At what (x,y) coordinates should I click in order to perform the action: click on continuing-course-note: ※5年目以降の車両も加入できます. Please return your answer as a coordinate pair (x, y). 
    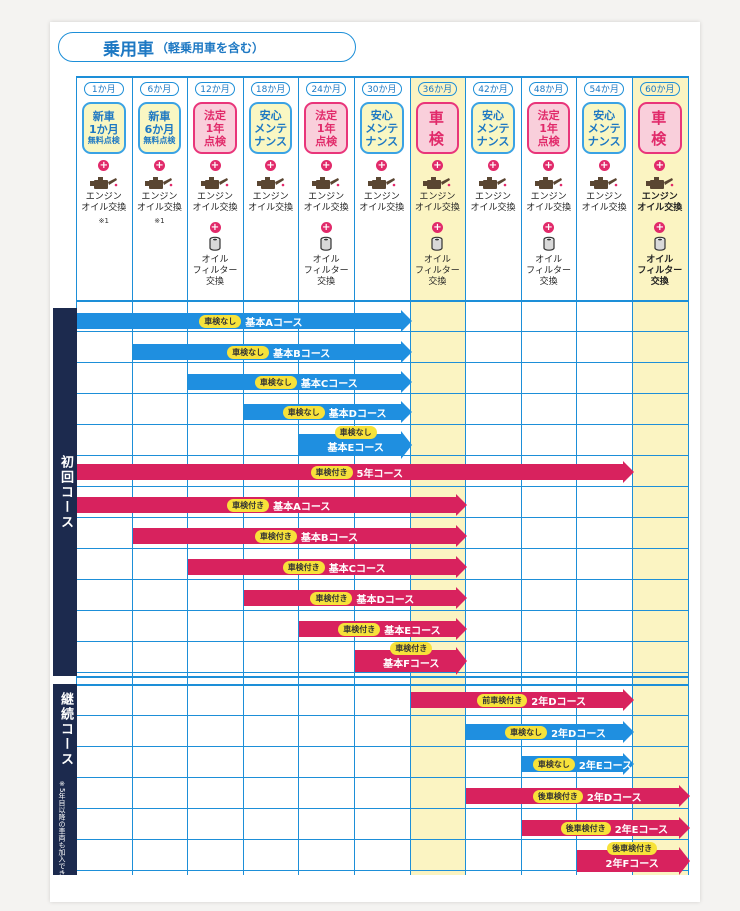
    Looking at the image, I should click on (62, 835).